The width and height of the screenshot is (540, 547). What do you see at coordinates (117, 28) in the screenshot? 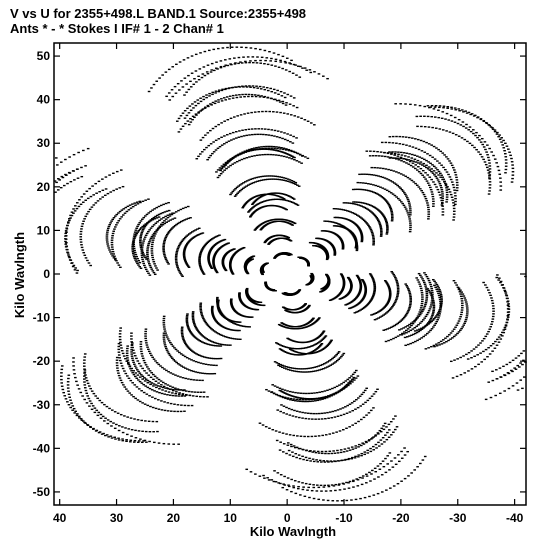
I see `chart-subtitle: Ants * - * Stokes I IF# 1 - 2 Chan# 1` at bounding box center [117, 28].